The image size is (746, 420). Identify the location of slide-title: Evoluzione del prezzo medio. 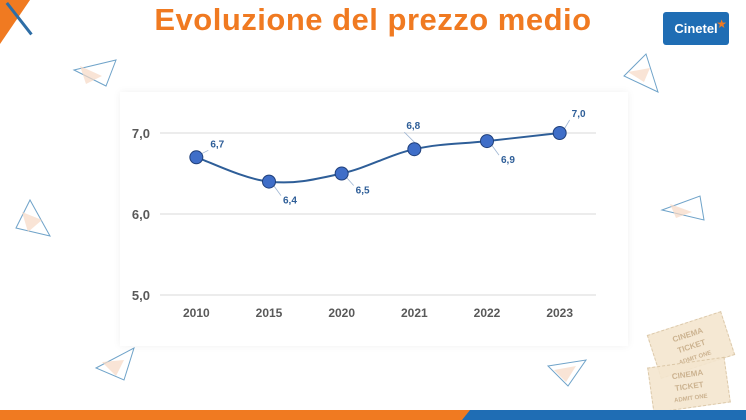
(373, 19).